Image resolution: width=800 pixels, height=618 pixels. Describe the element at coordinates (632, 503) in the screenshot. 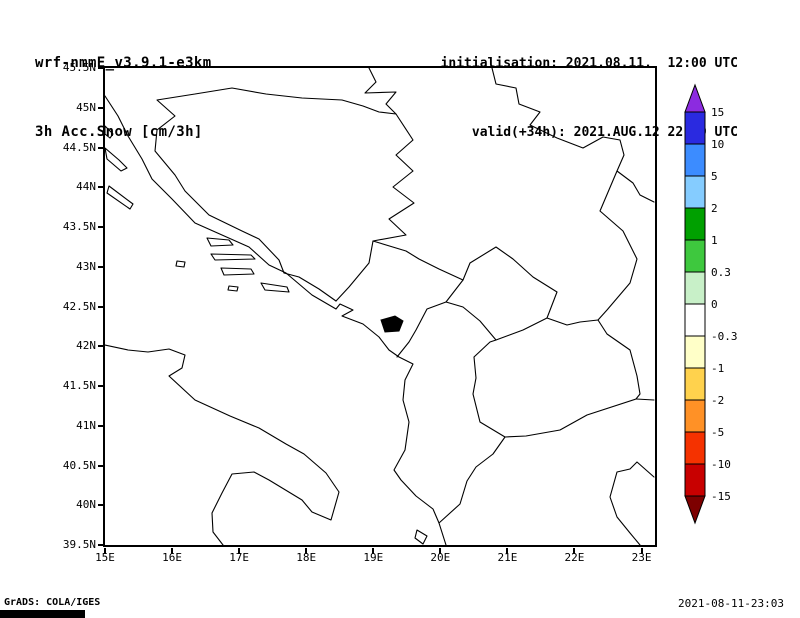

I see `coastline-greece-aegean` at that location.